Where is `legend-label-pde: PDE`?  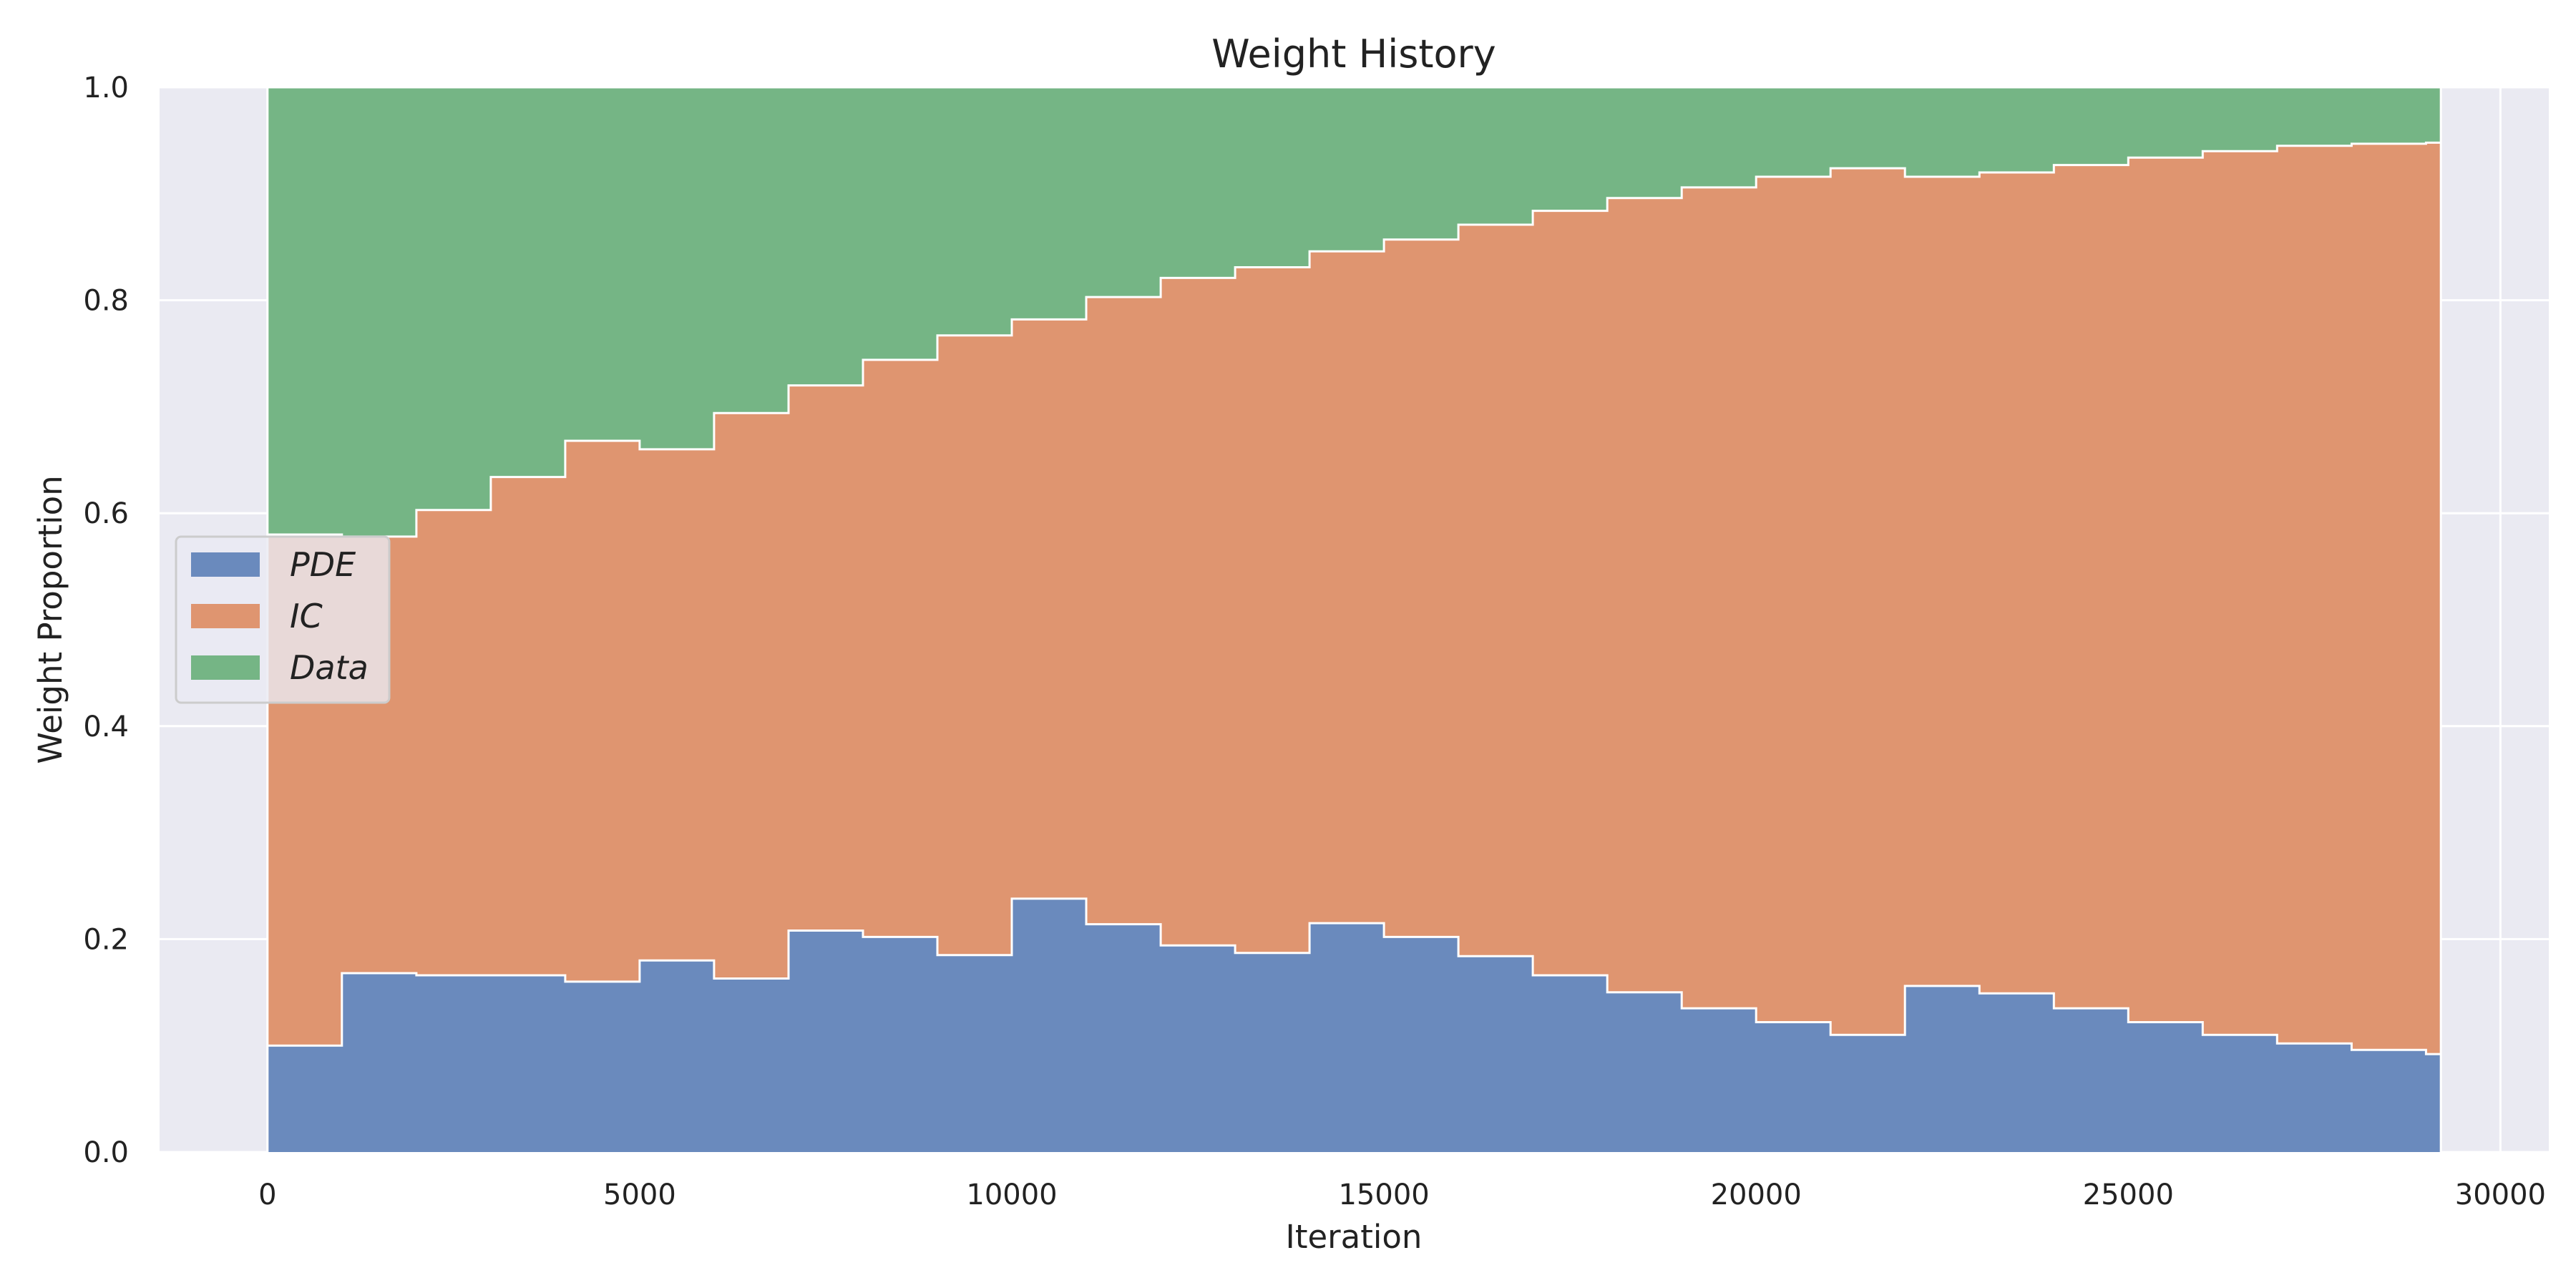
legend-label-pde: PDE is located at coordinates (323, 564).